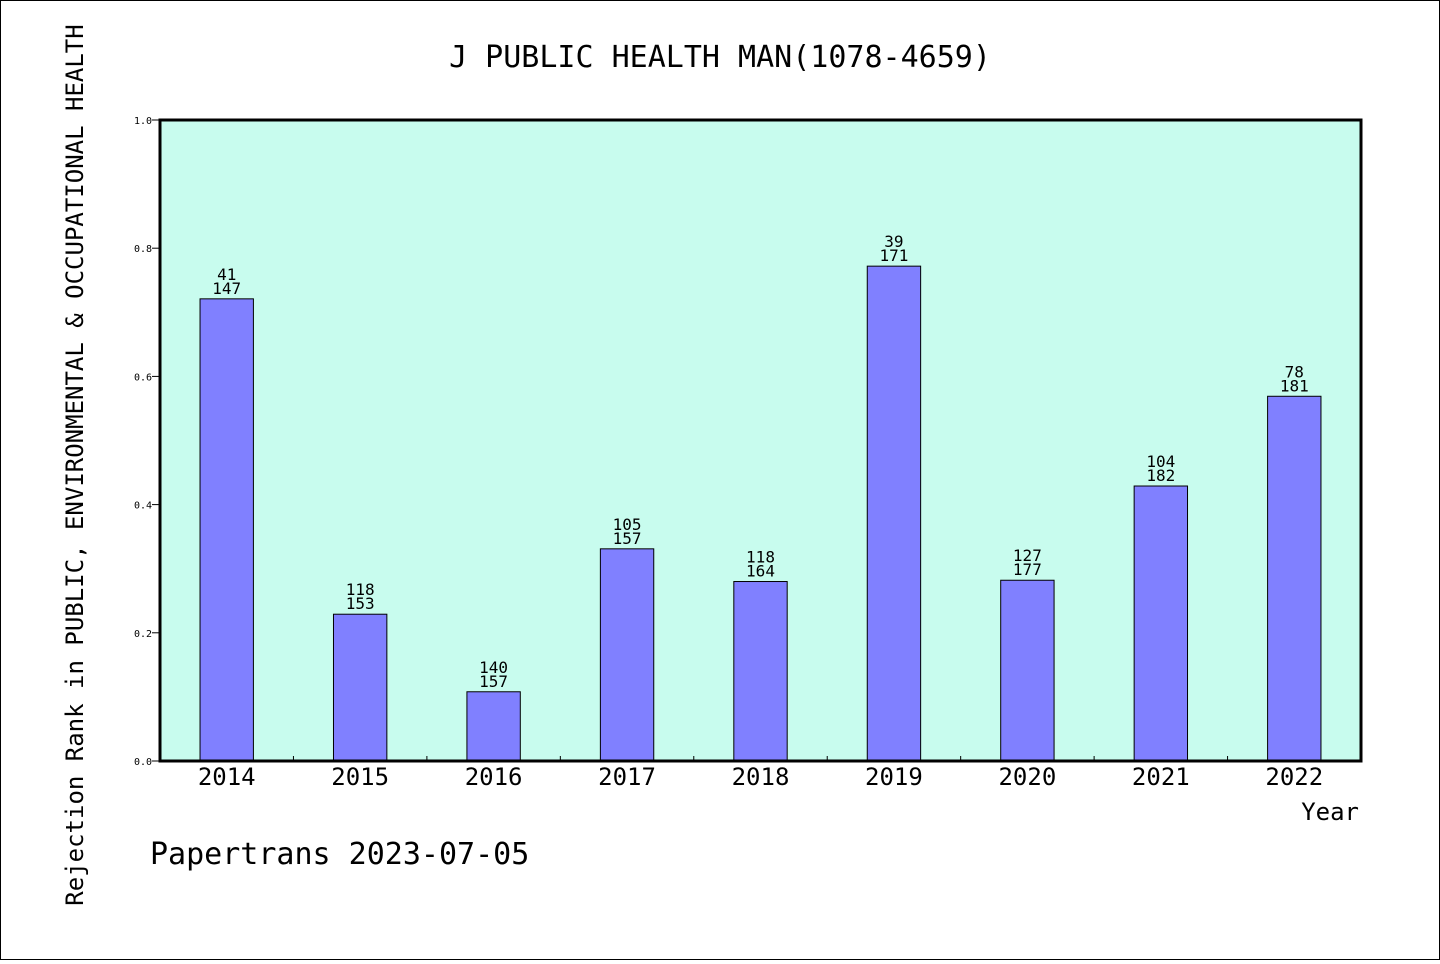 The width and height of the screenshot is (1440, 964). What do you see at coordinates (143, 506) in the screenshot?
I see `y-tick-label: 0.4` at bounding box center [143, 506].